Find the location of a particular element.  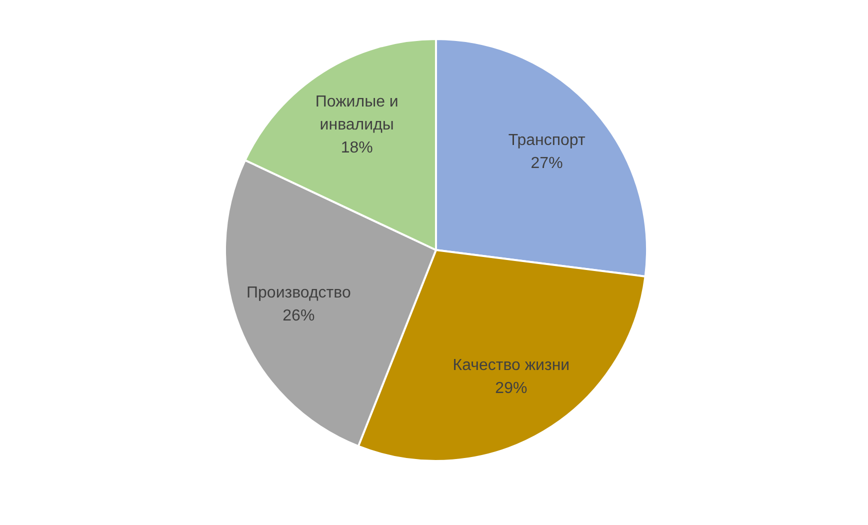

slice-label: Производство is located at coordinates (298, 293).